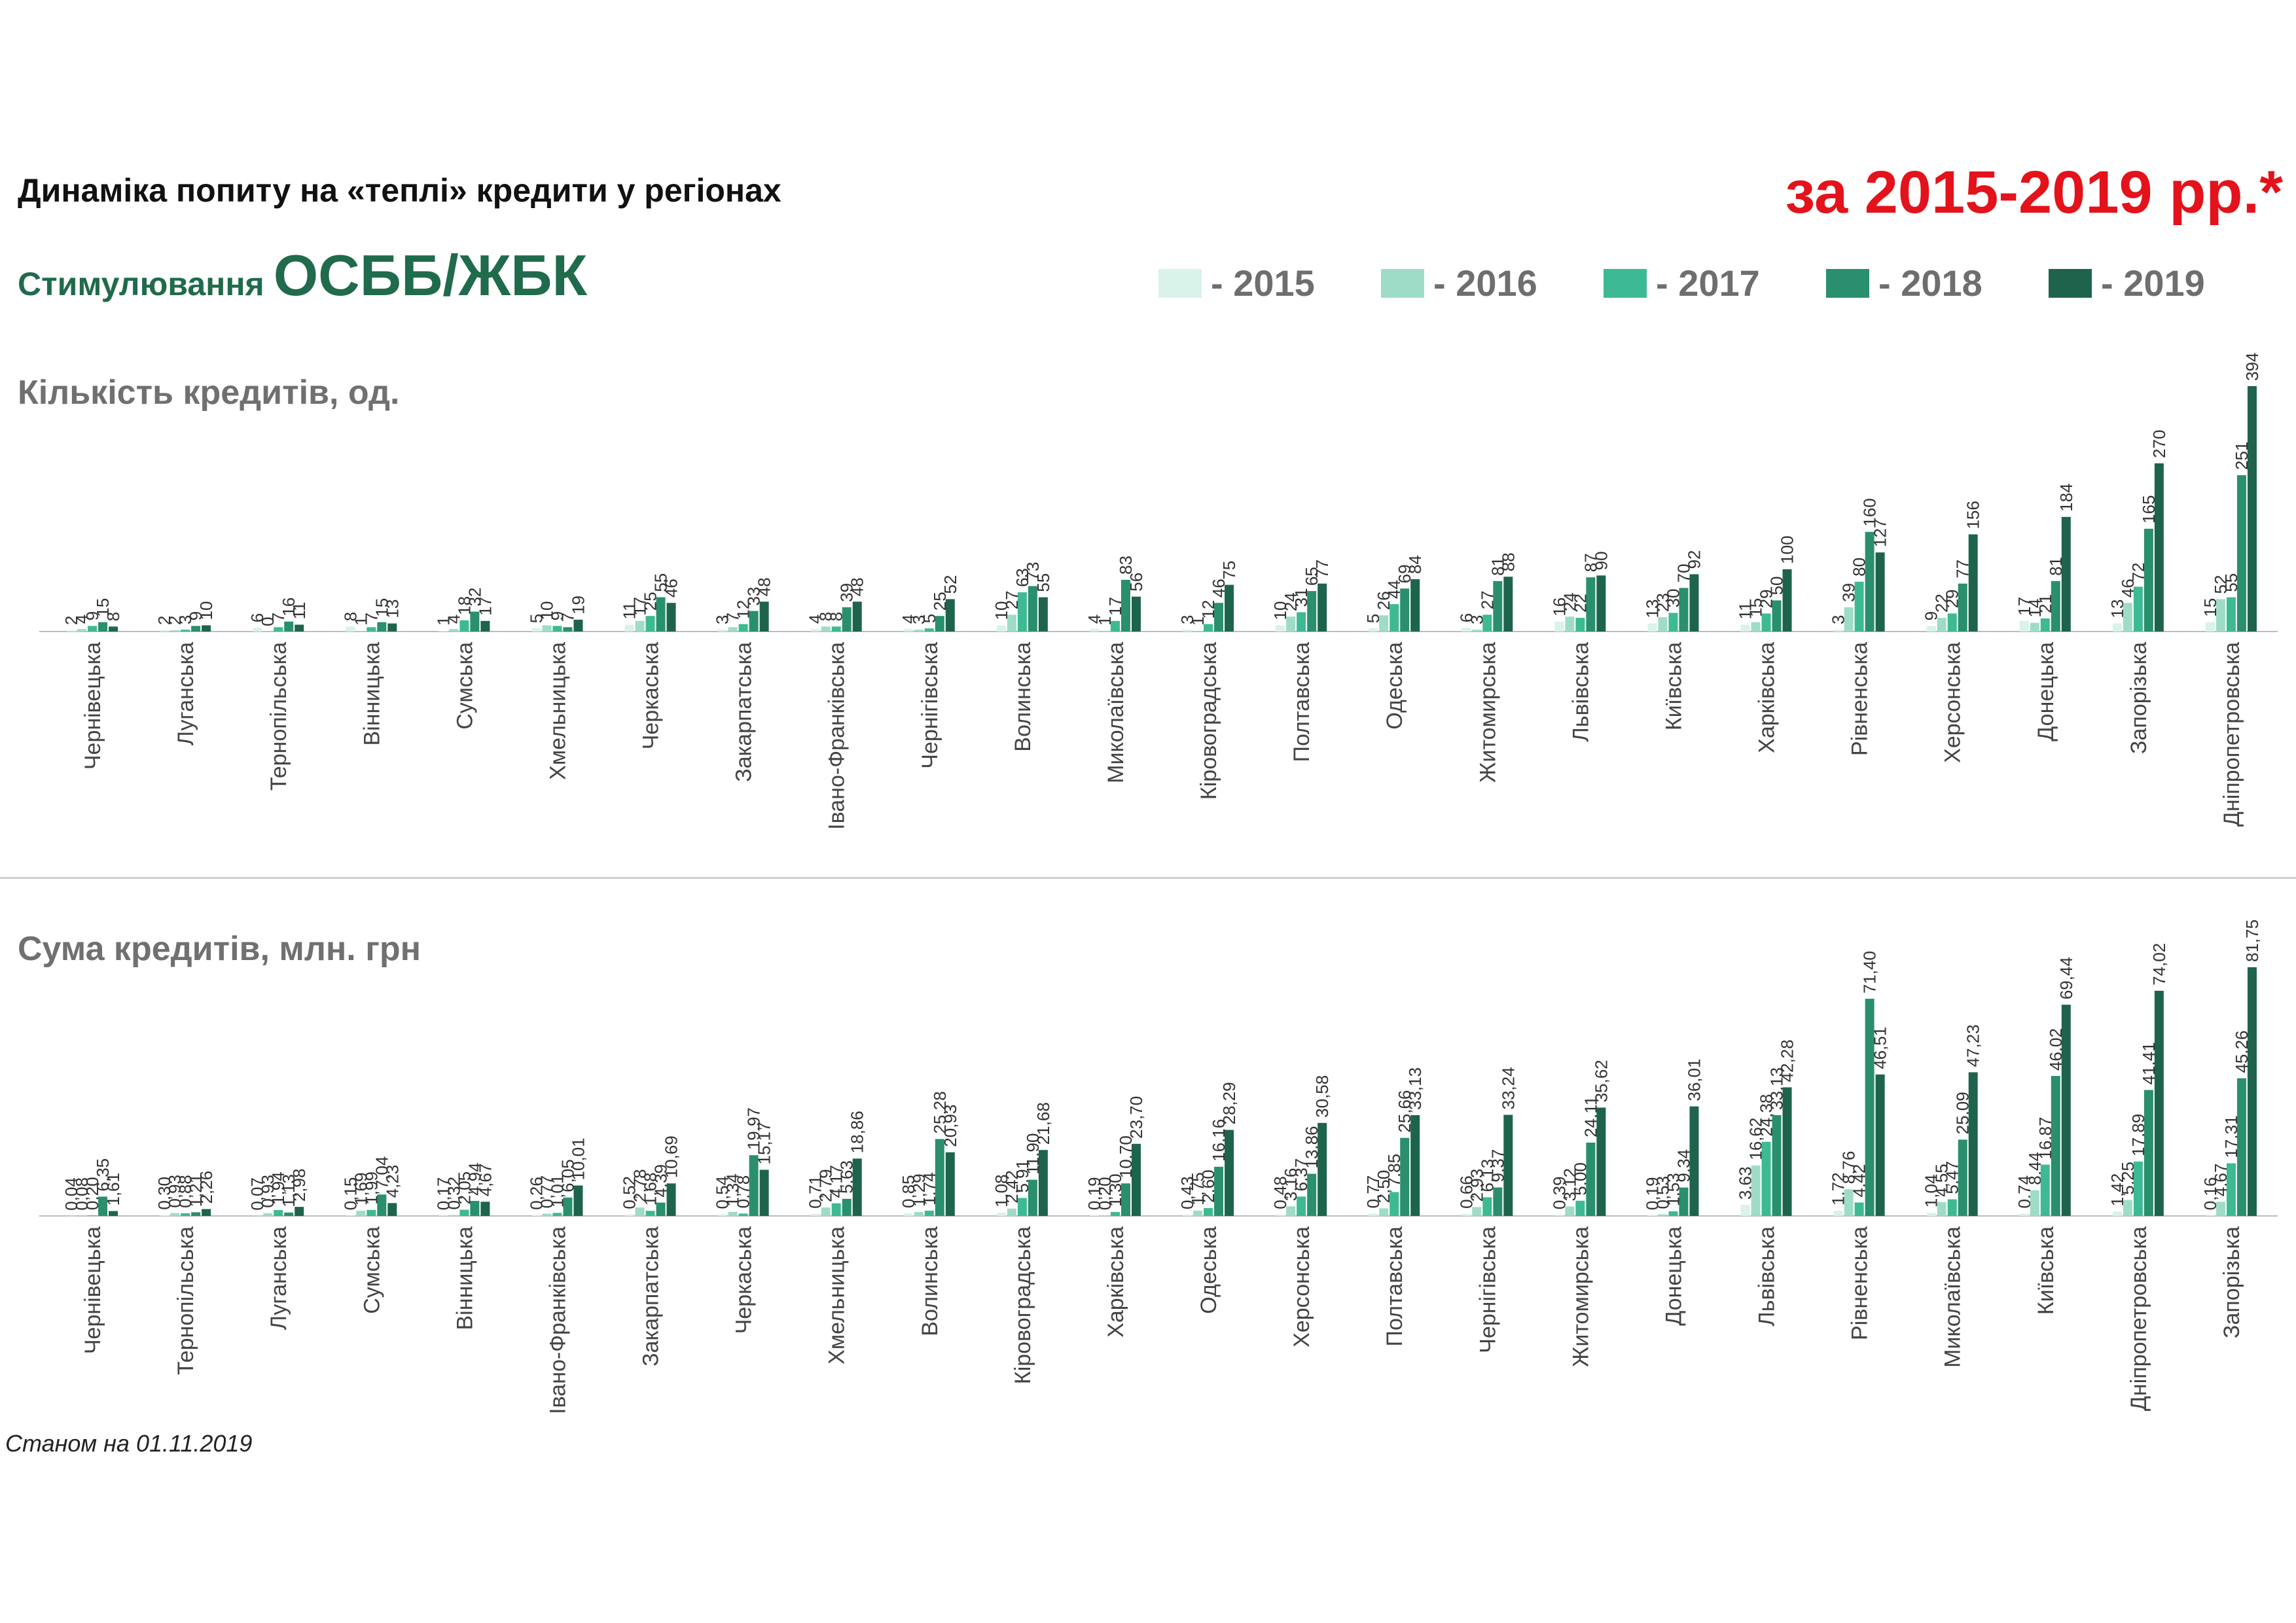 This screenshot has width=2296, height=1623. Describe the element at coordinates (381, 607) in the screenshot. I see `data-label: 15` at that location.